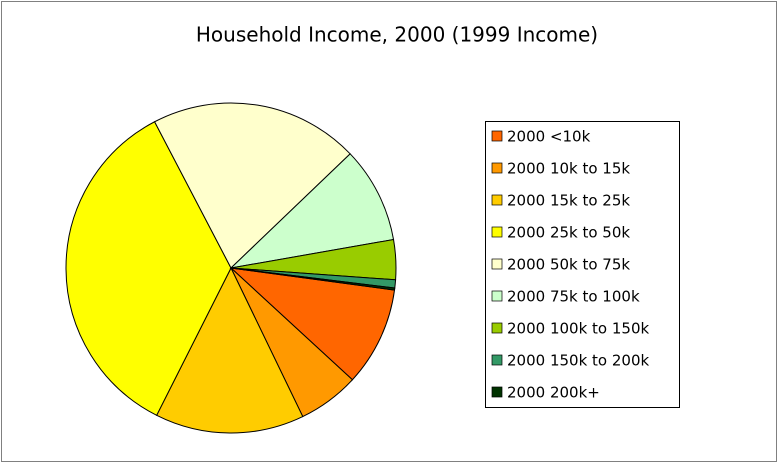 The image size is (779, 464). I want to click on legend-label: 2000 <10k, so click(549, 137).